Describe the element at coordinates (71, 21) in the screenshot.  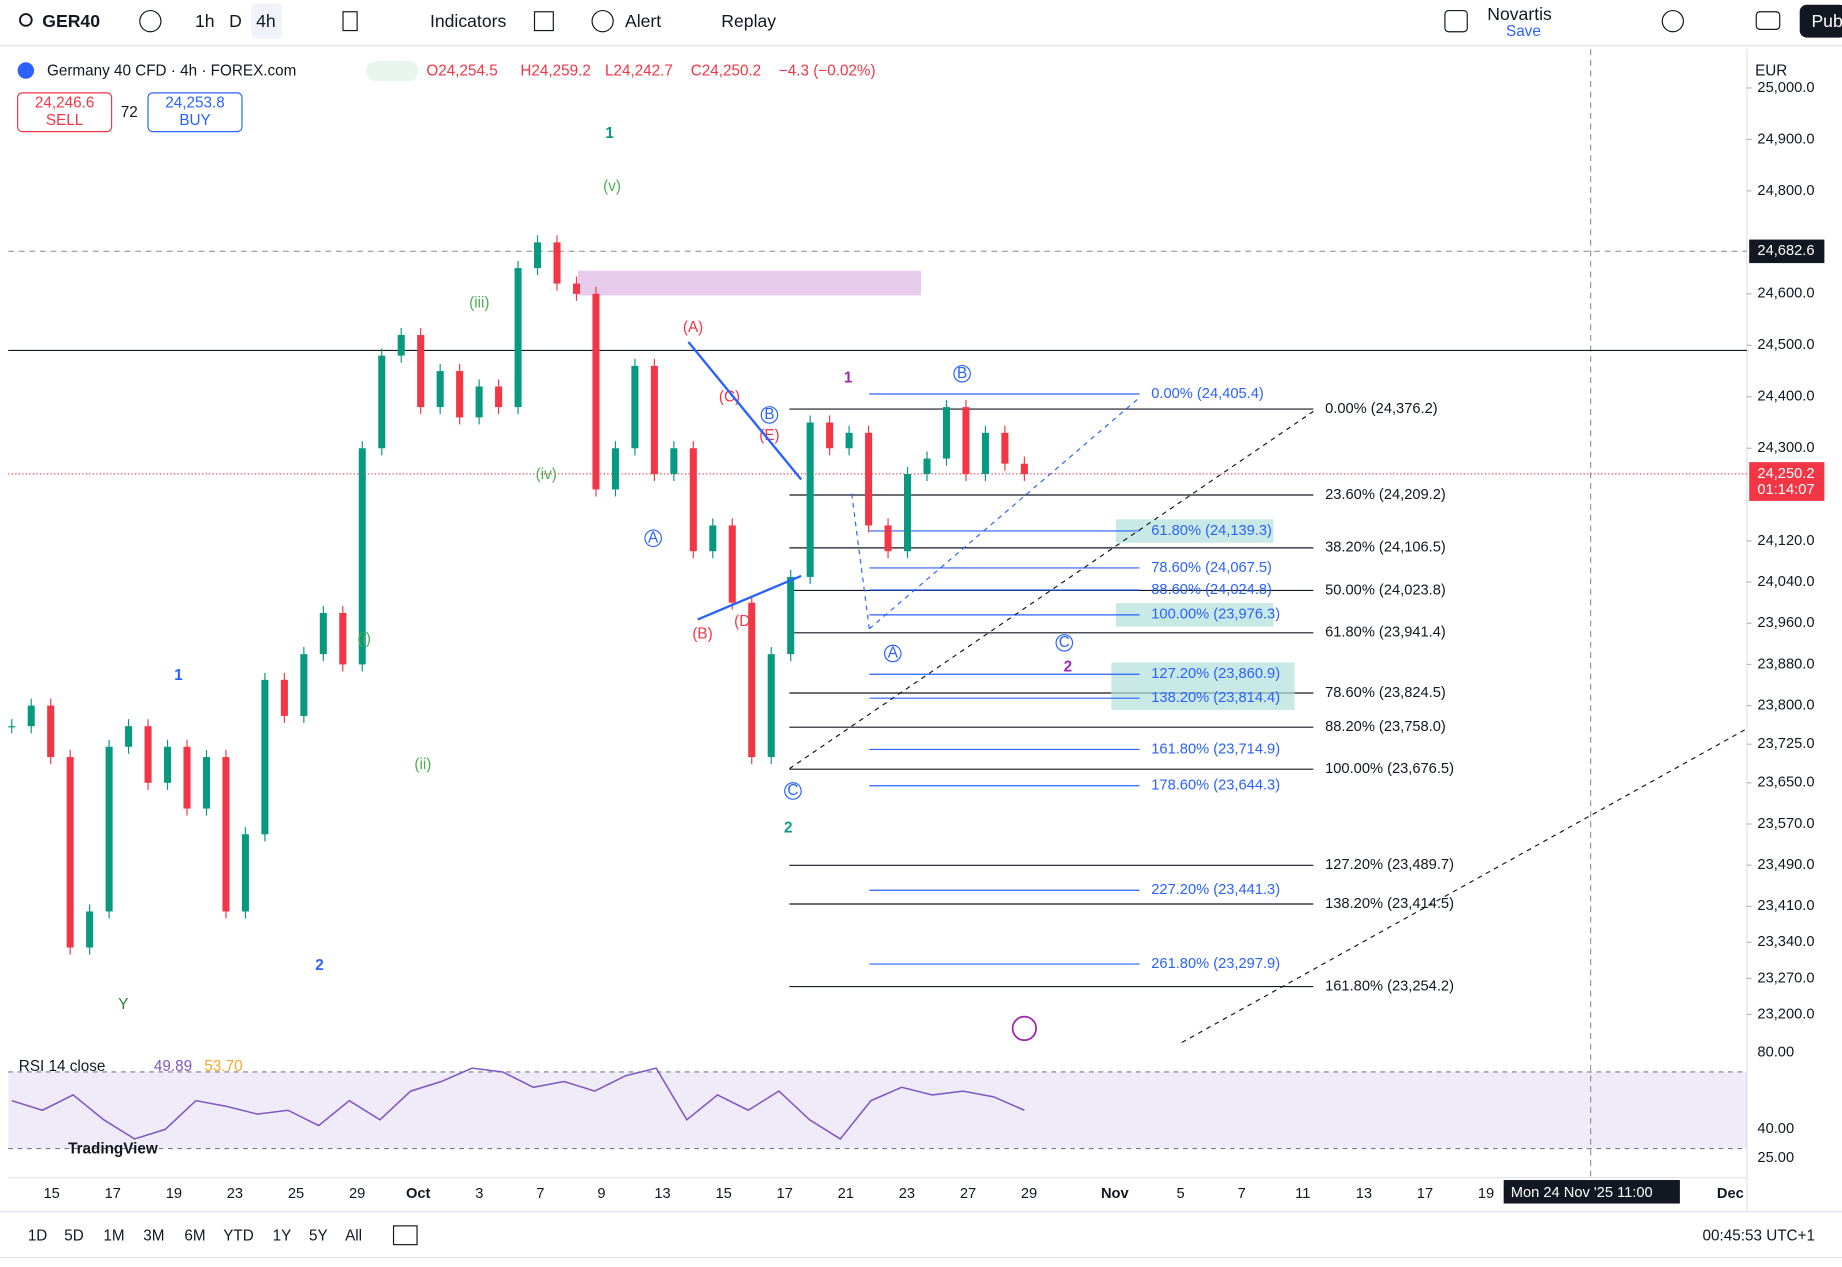
I see `symbol: GER40` at that location.